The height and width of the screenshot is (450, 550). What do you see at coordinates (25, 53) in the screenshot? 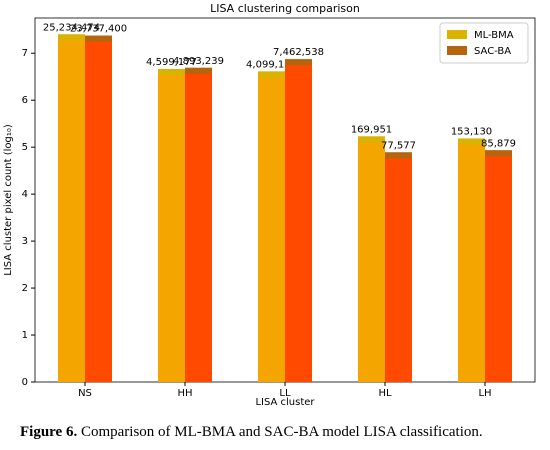
I see `y-tick-label: 7` at bounding box center [25, 53].